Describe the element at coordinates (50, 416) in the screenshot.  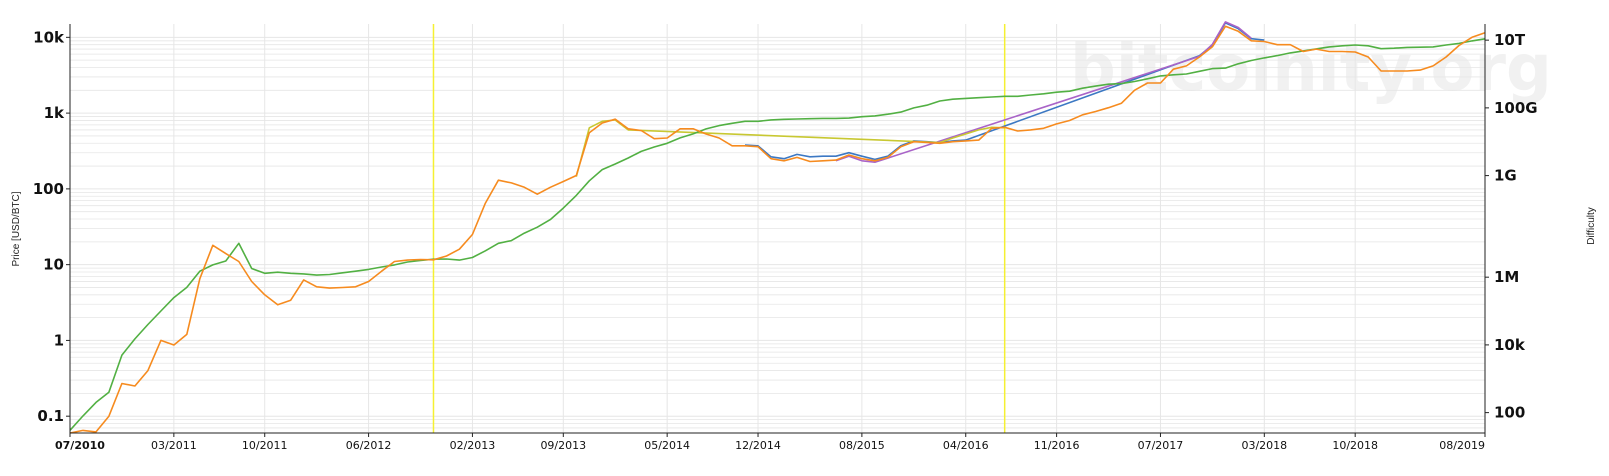
I see `y-tick-label-left: 0.1` at that location.